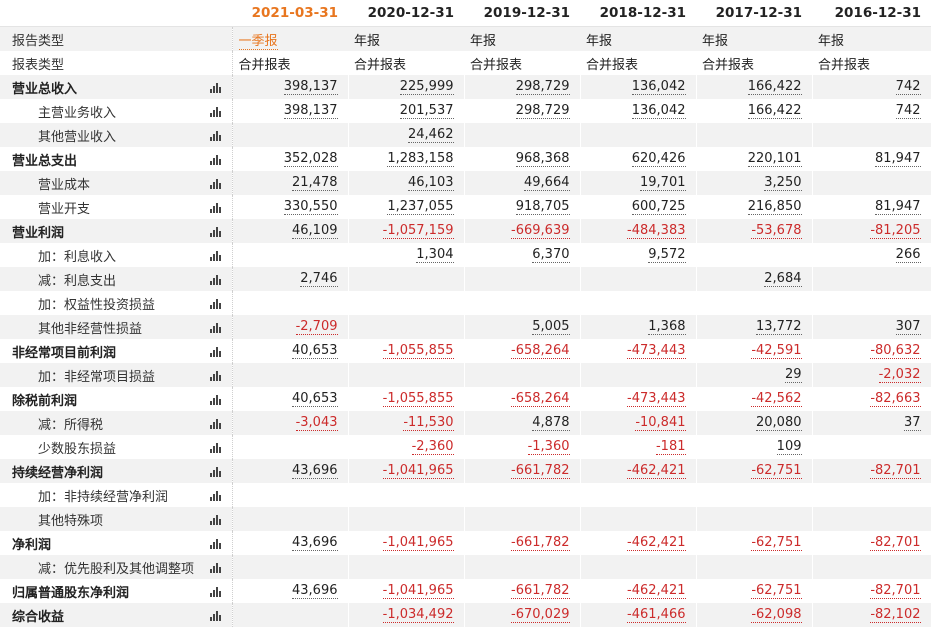  I want to click on value-link: 330,550, so click(310, 207).